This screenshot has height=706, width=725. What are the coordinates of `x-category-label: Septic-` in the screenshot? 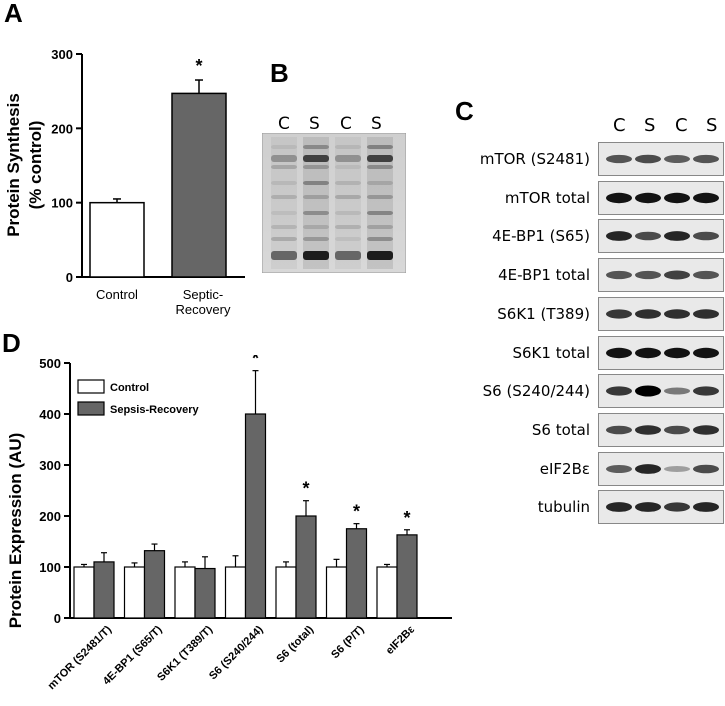 It's located at (203, 294).